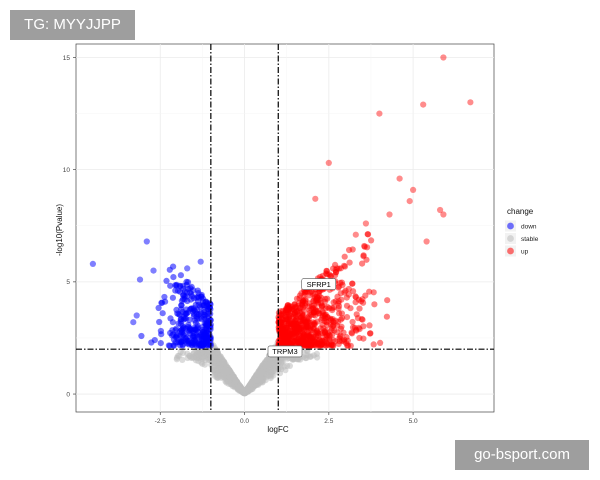  What do you see at coordinates (520, 211) in the screenshot?
I see `legend-title: change` at bounding box center [520, 211].